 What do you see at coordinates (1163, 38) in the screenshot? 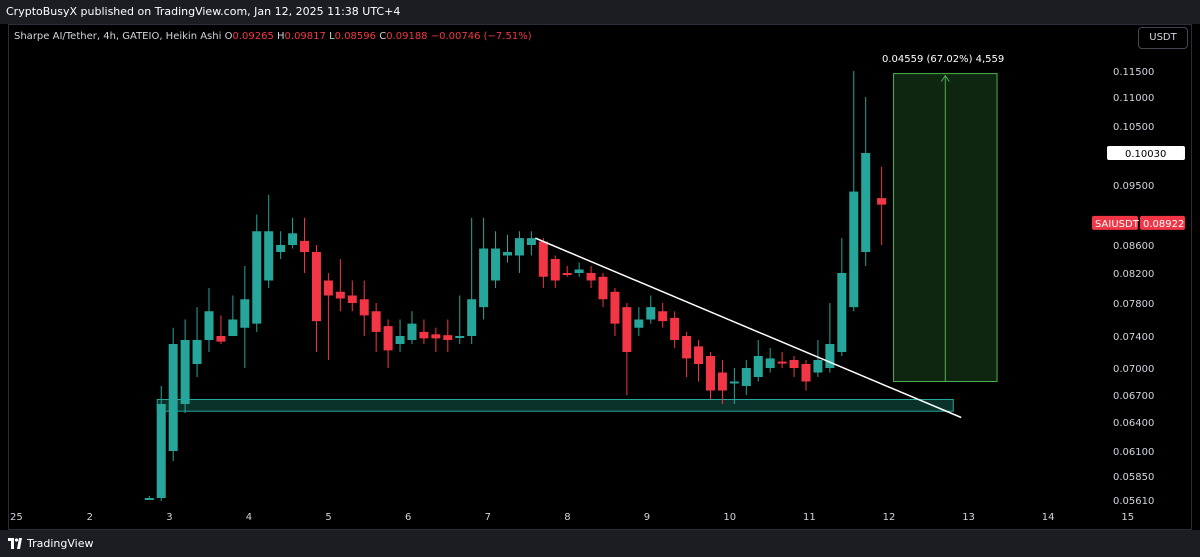
I see `currency-button: USDT` at bounding box center [1163, 38].